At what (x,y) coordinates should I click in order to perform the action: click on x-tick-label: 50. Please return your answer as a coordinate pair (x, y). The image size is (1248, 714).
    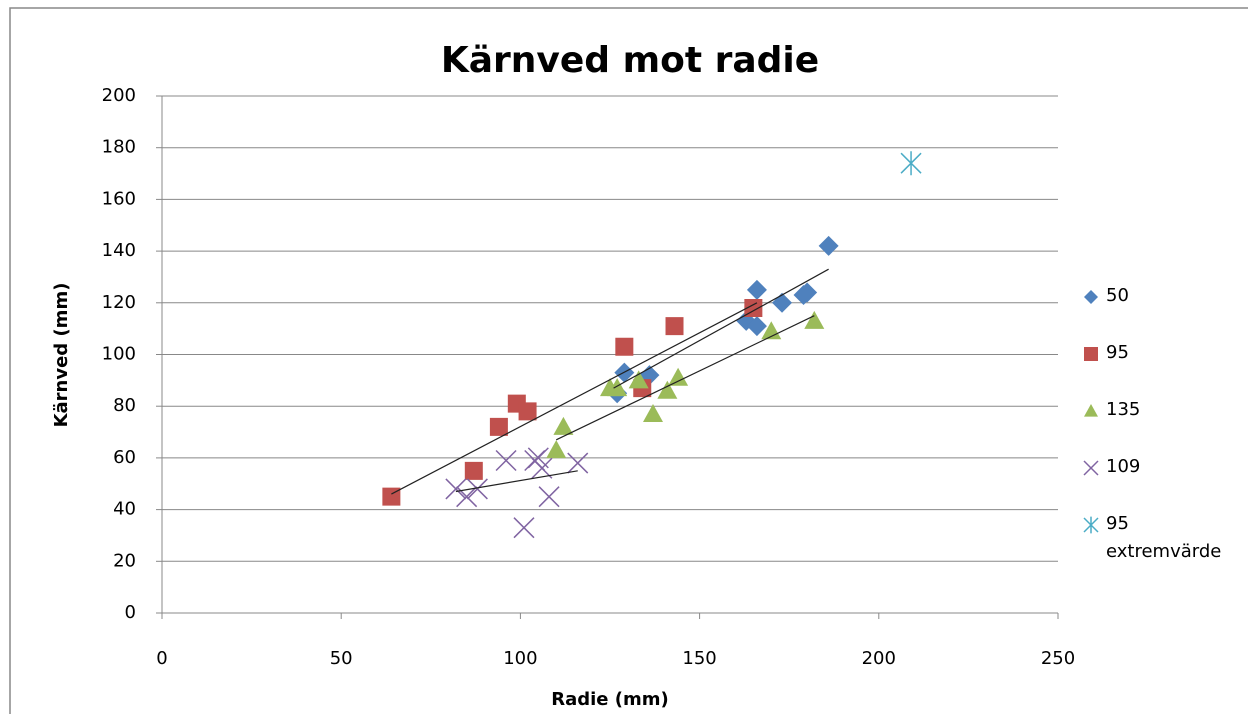
    Looking at the image, I should click on (341, 658).